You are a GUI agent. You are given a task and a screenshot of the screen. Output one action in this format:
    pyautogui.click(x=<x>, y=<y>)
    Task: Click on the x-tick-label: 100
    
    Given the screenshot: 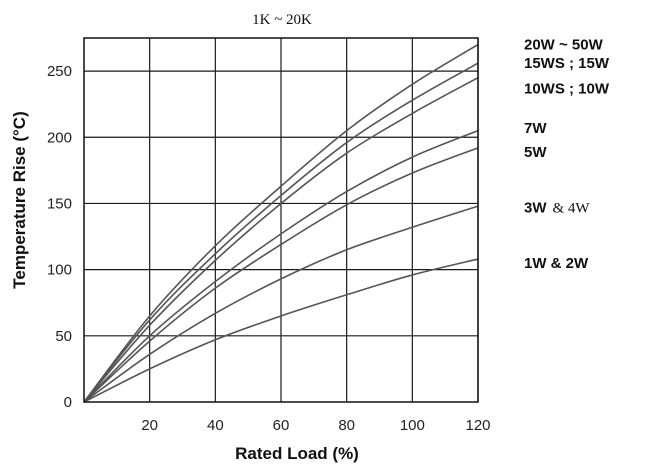 What is the action you would take?
    pyautogui.click(x=412, y=425)
    